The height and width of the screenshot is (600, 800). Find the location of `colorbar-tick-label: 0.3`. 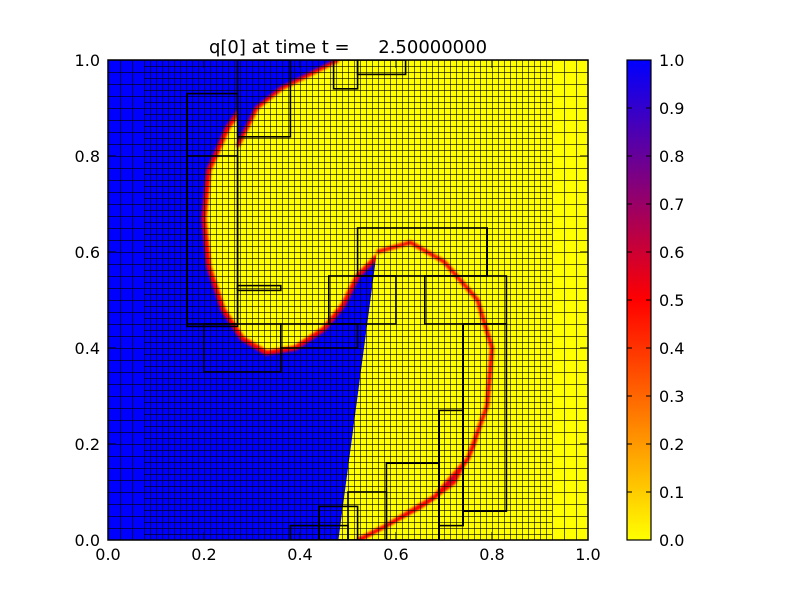

colorbar-tick-label: 0.3 is located at coordinates (671, 396).